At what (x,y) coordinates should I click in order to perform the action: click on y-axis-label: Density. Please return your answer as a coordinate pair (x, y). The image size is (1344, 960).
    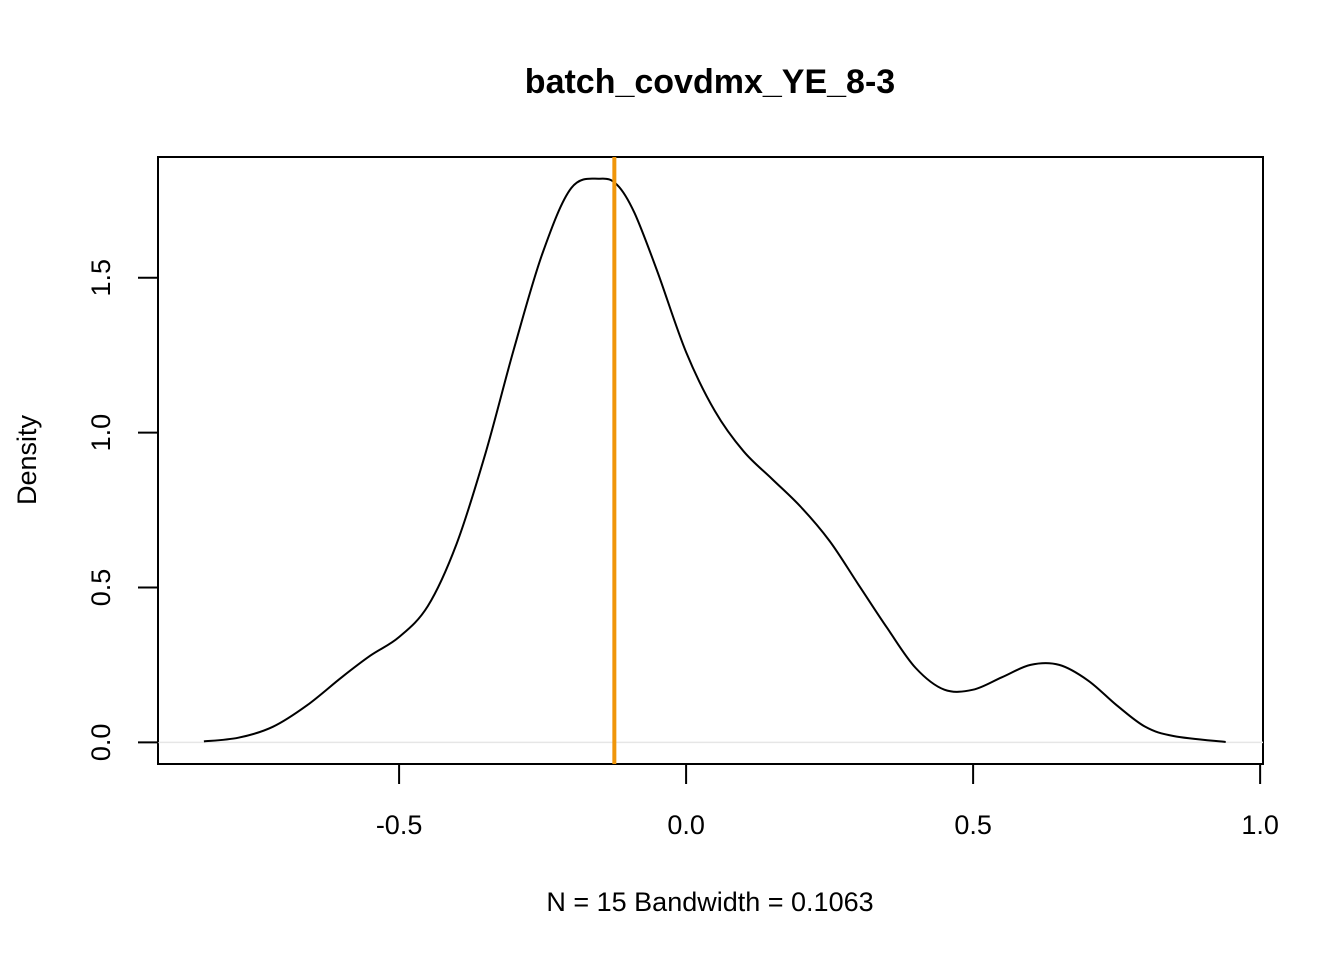
    Looking at the image, I should click on (27, 459).